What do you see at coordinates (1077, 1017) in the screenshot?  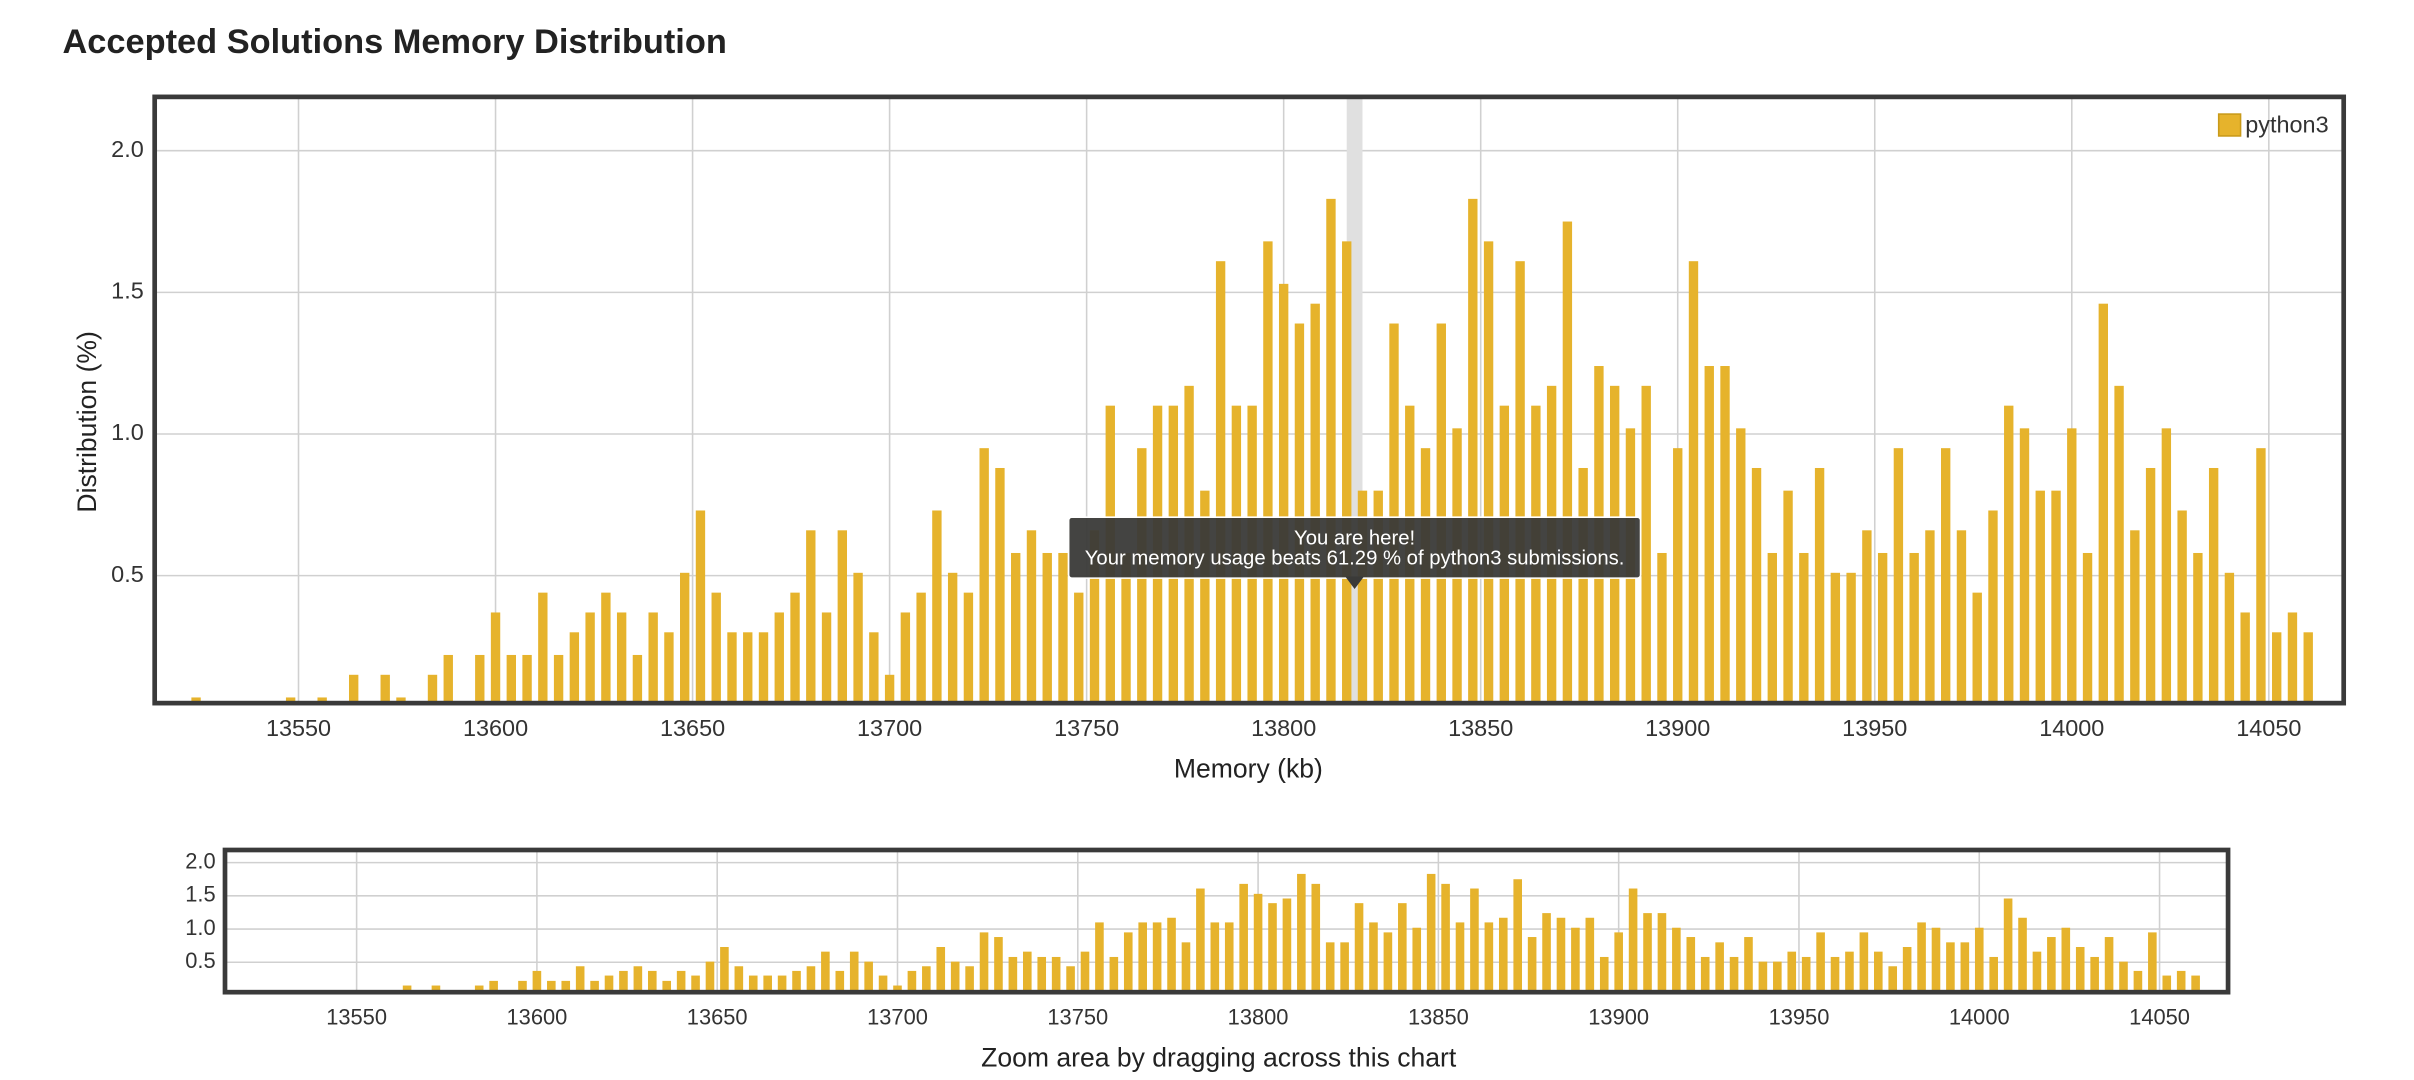 I see `x-tick-label: 13750` at bounding box center [1077, 1017].